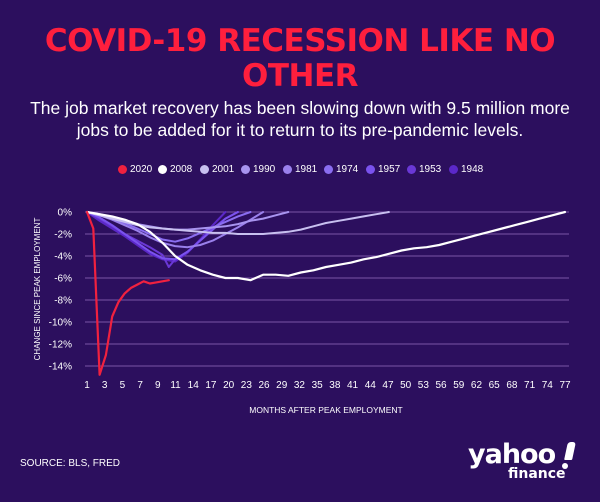 The image size is (600, 502). I want to click on logo-exclamation-icon, so click(570, 451).